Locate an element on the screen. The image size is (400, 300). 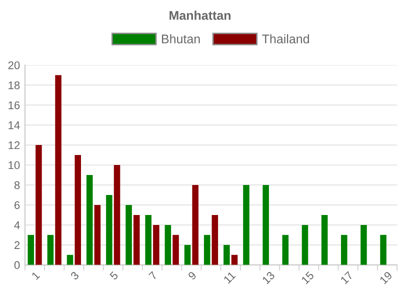
x-tick-label: 5 is located at coordinates (114, 275).